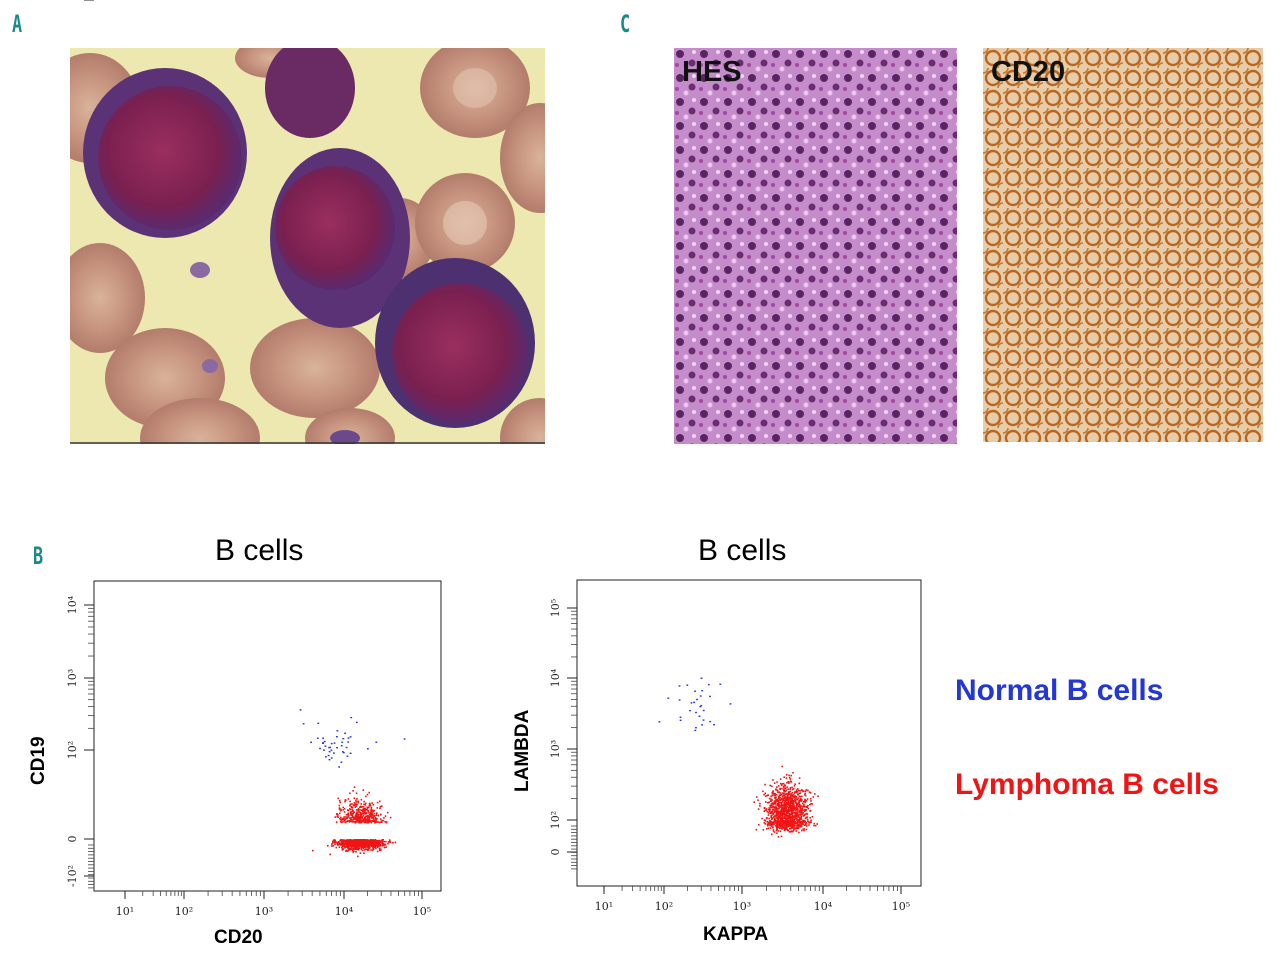  Describe the element at coordinates (1087, 784) in the screenshot. I see `legend-lymphoma-b-cells: Lymphoma B cells` at that location.